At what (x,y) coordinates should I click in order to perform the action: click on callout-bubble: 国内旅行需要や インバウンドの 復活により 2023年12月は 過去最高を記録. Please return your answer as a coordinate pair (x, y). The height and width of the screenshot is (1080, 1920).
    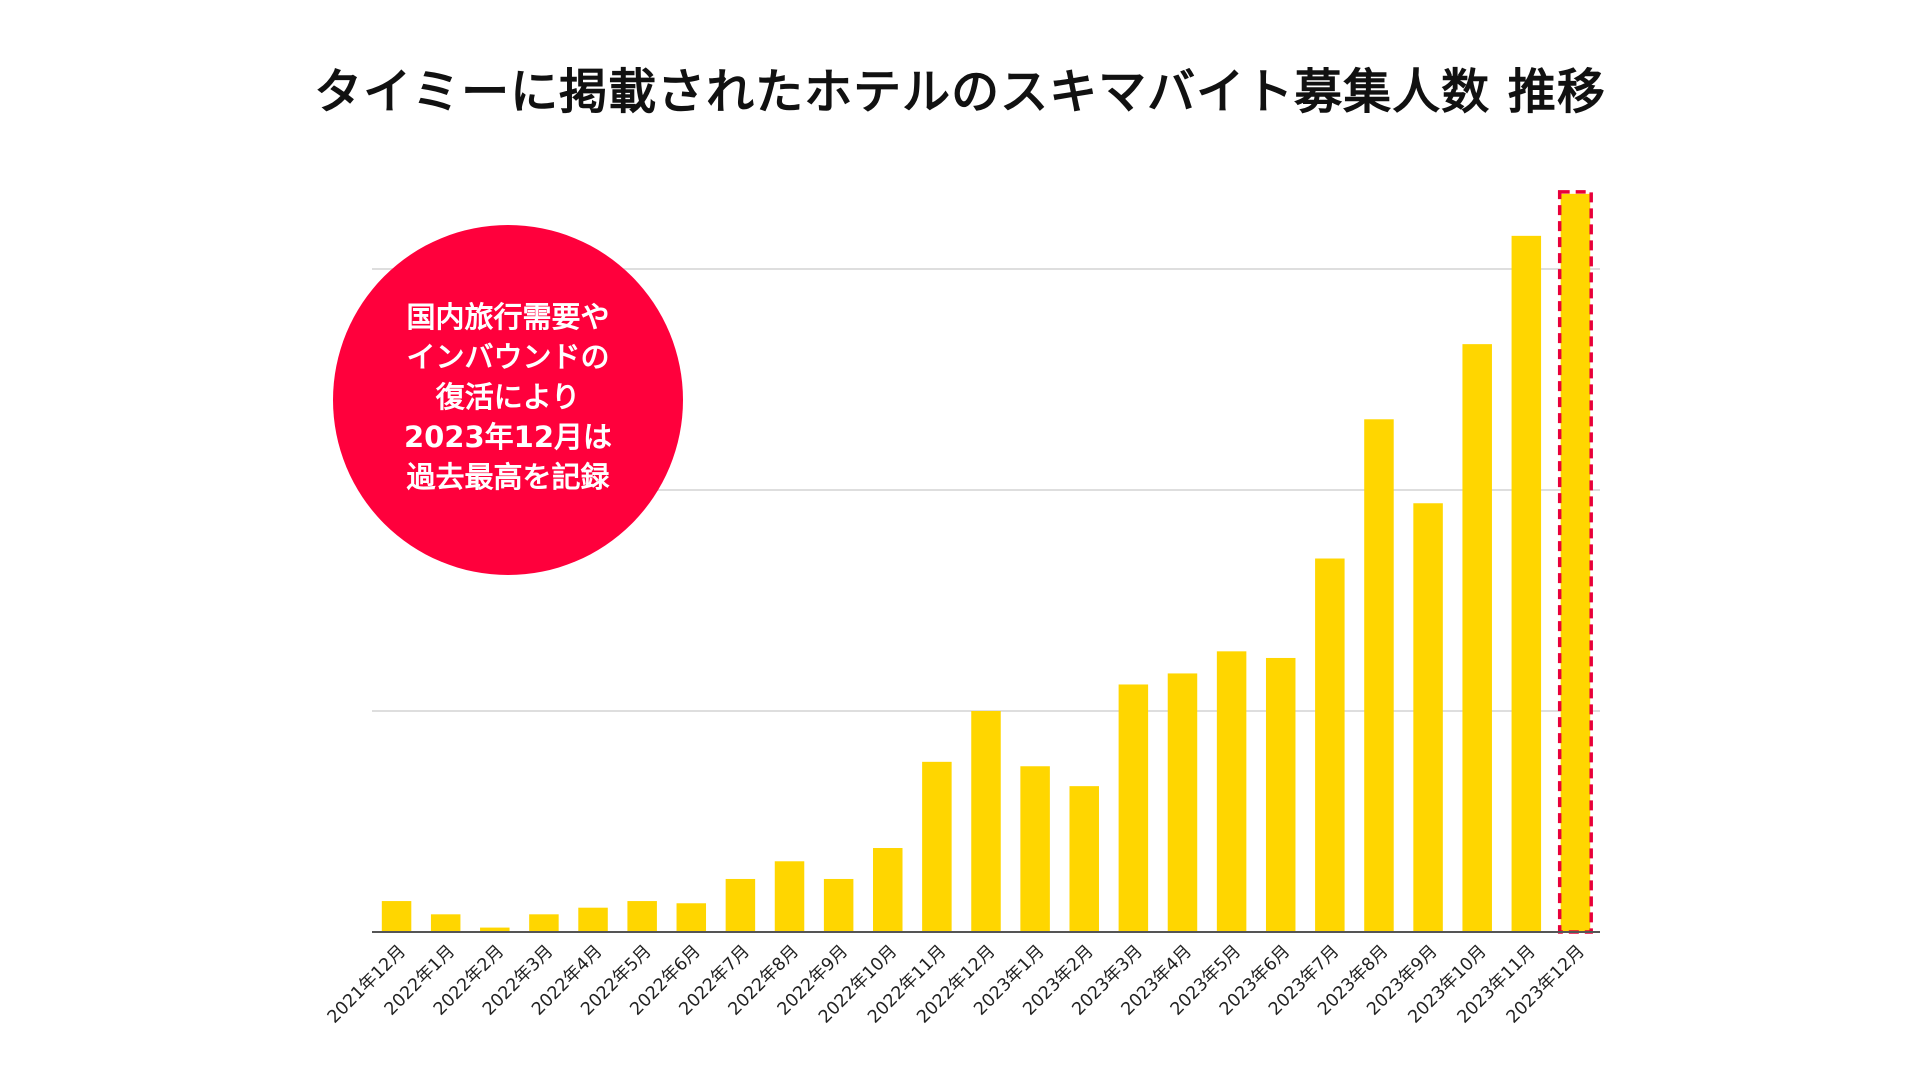
    Looking at the image, I should click on (508, 400).